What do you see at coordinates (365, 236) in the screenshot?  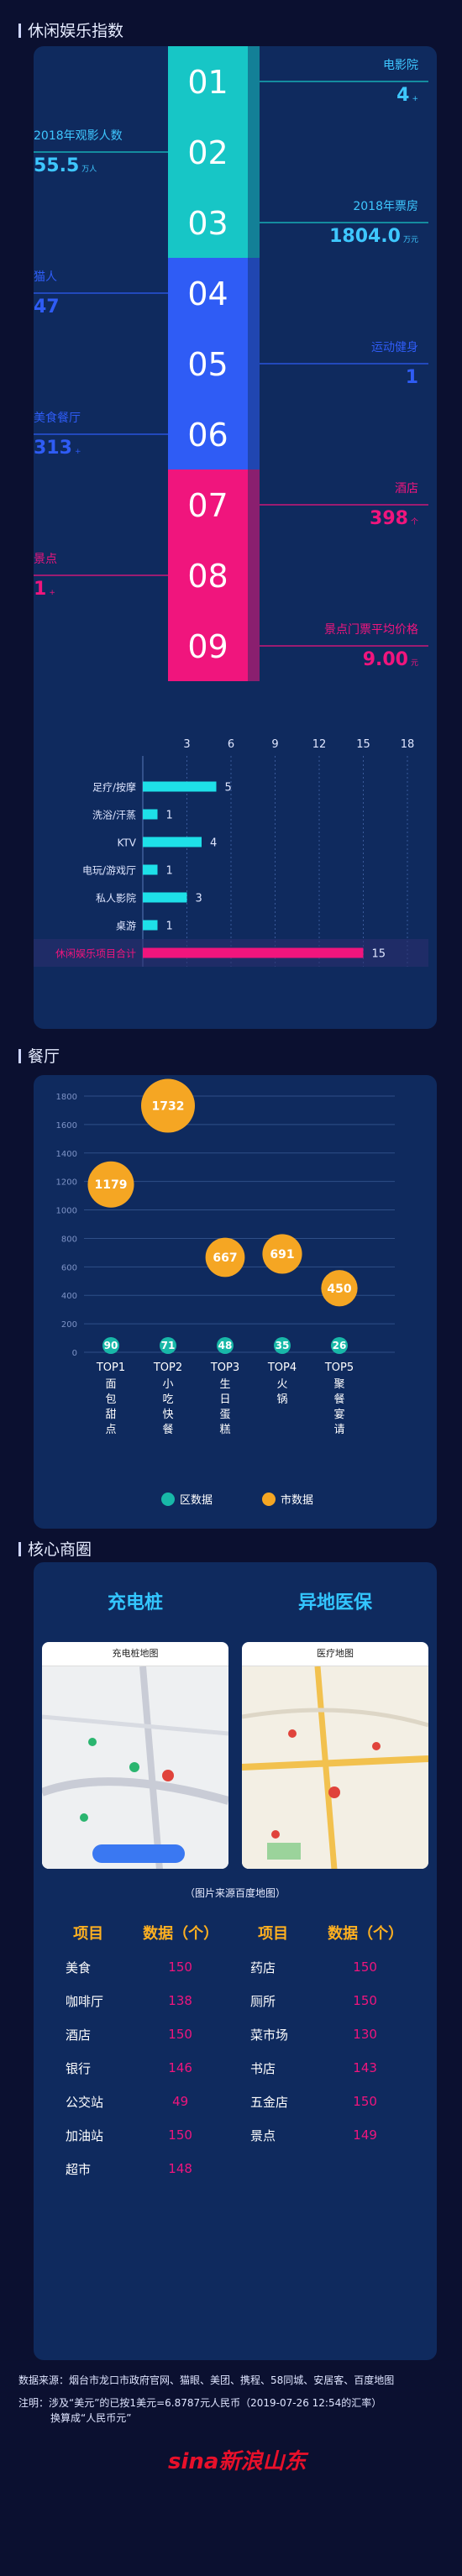 I see `stat-number: 1804.0` at bounding box center [365, 236].